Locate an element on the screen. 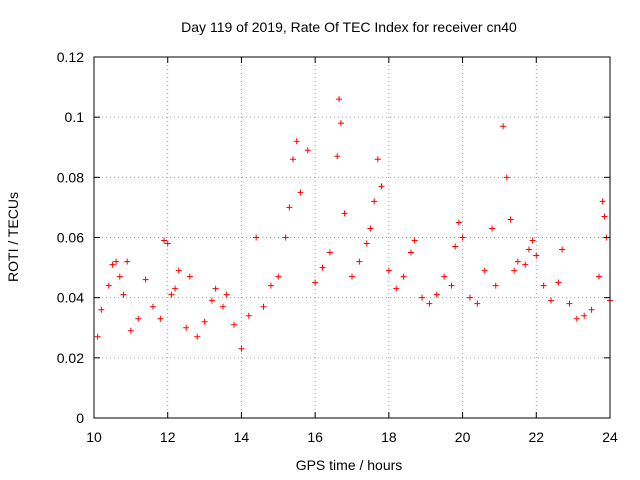  y-tick-label: 0.12 is located at coordinates (70, 57).